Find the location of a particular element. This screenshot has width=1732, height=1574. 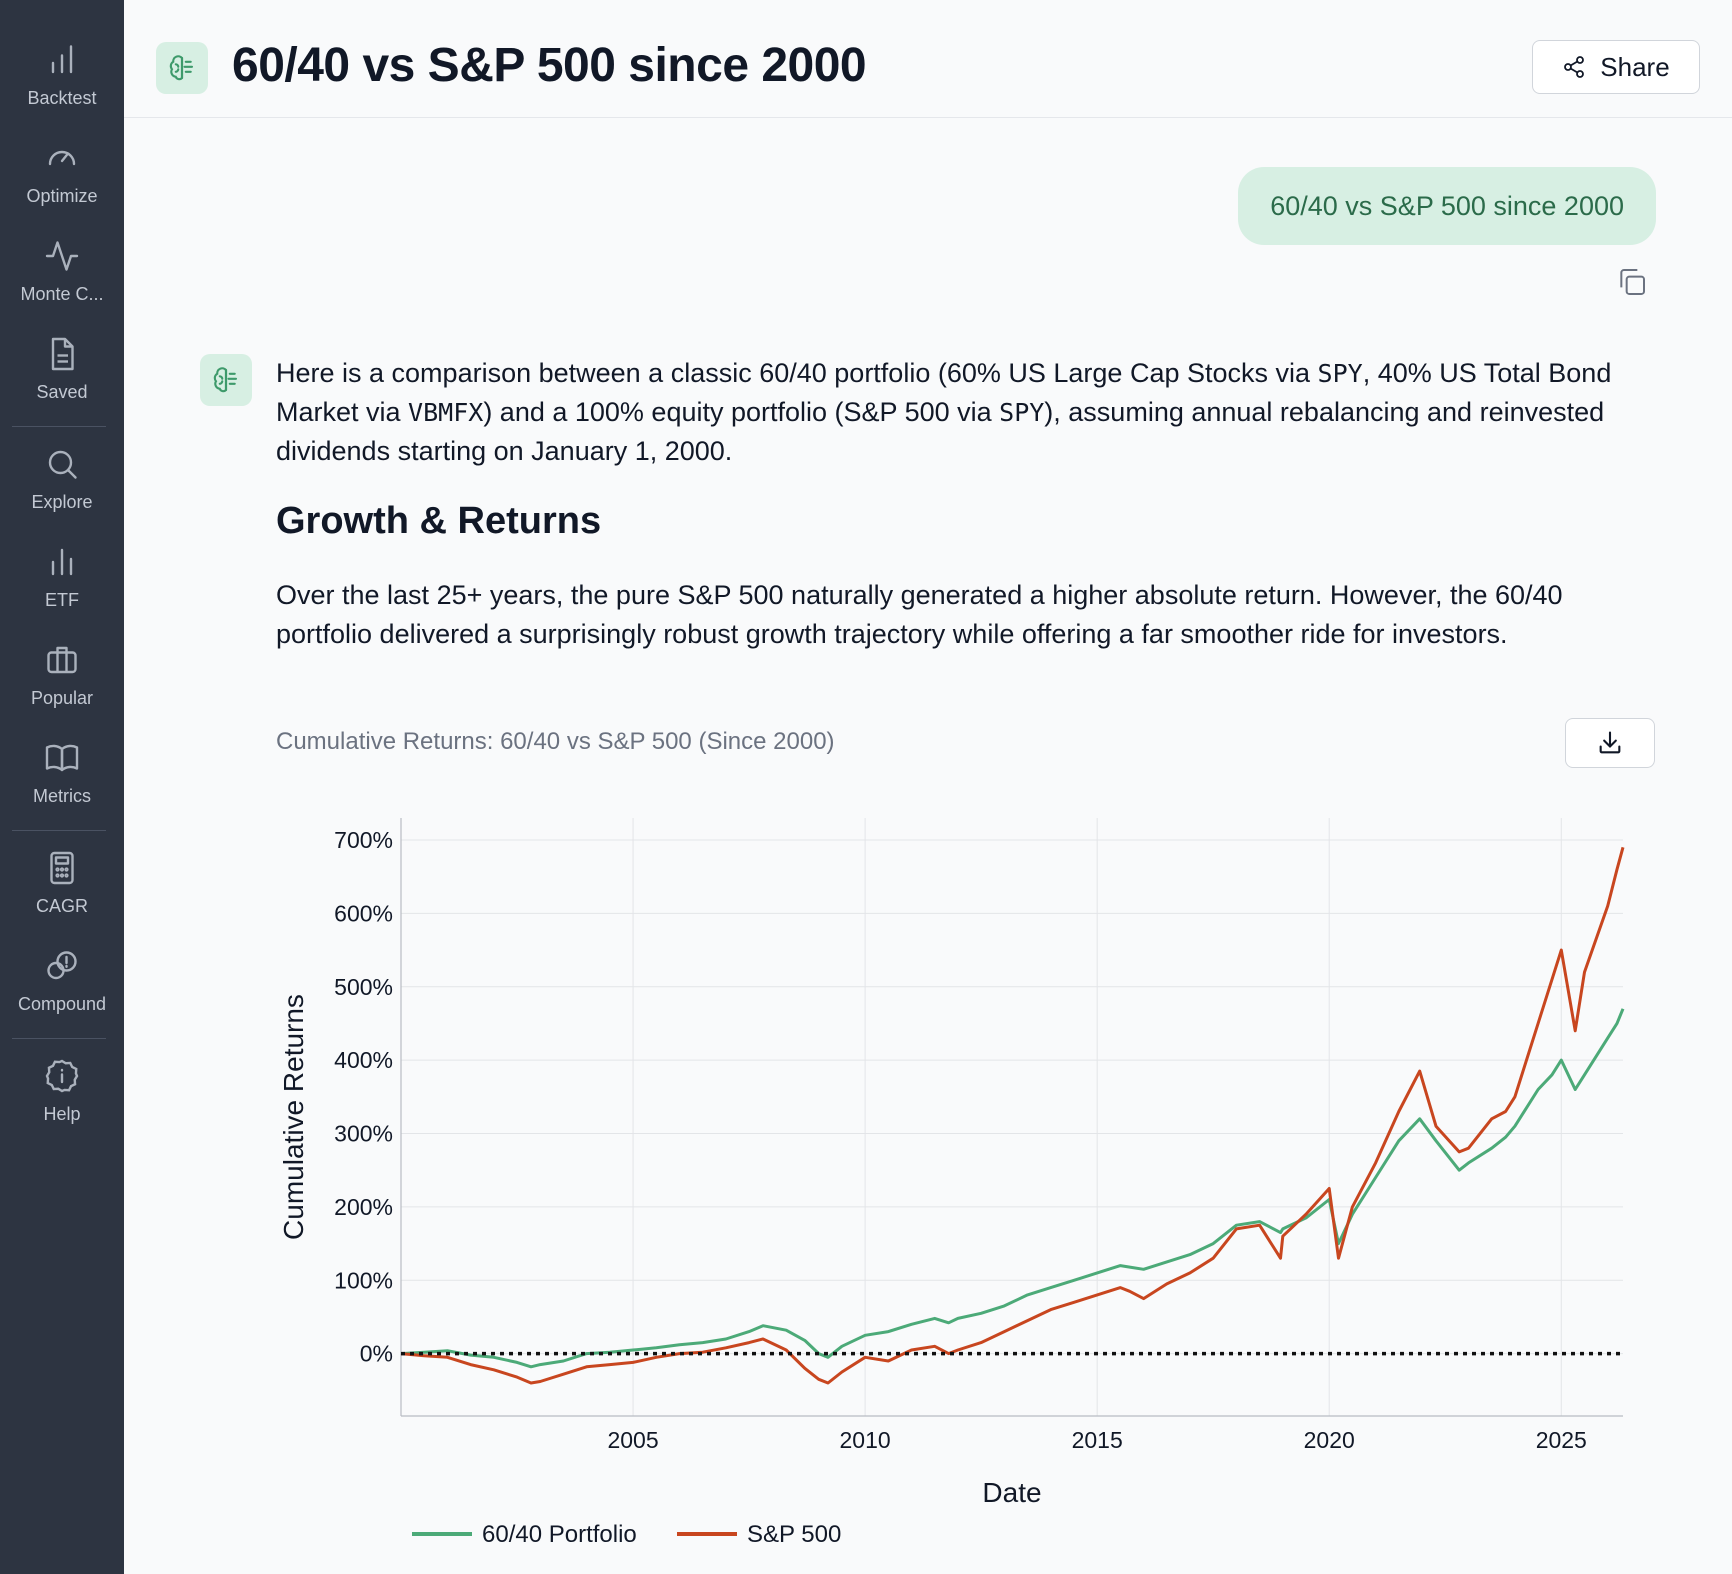

intro-text: , 40% US Total Bond Market via is located at coordinates (944, 392).